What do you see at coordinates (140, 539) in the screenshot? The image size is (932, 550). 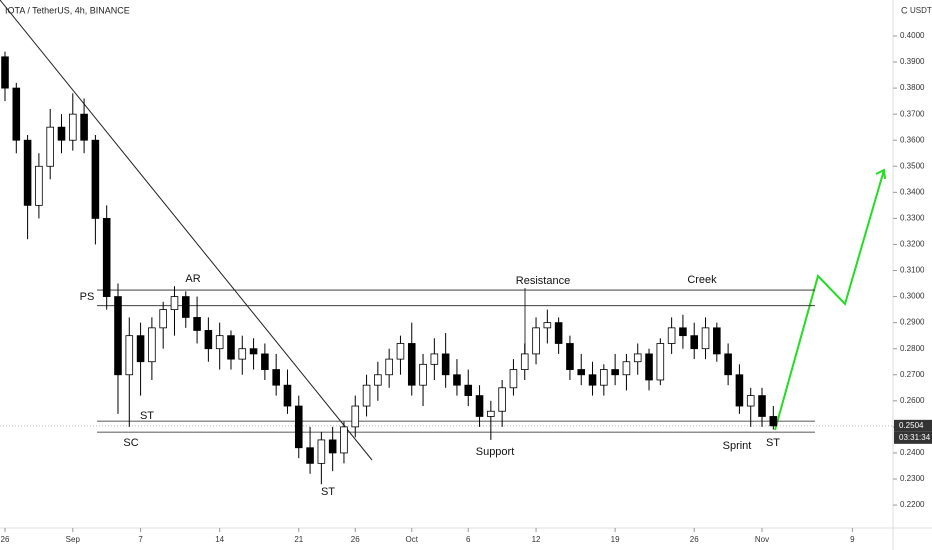 I see `x-tick-label: 7` at bounding box center [140, 539].